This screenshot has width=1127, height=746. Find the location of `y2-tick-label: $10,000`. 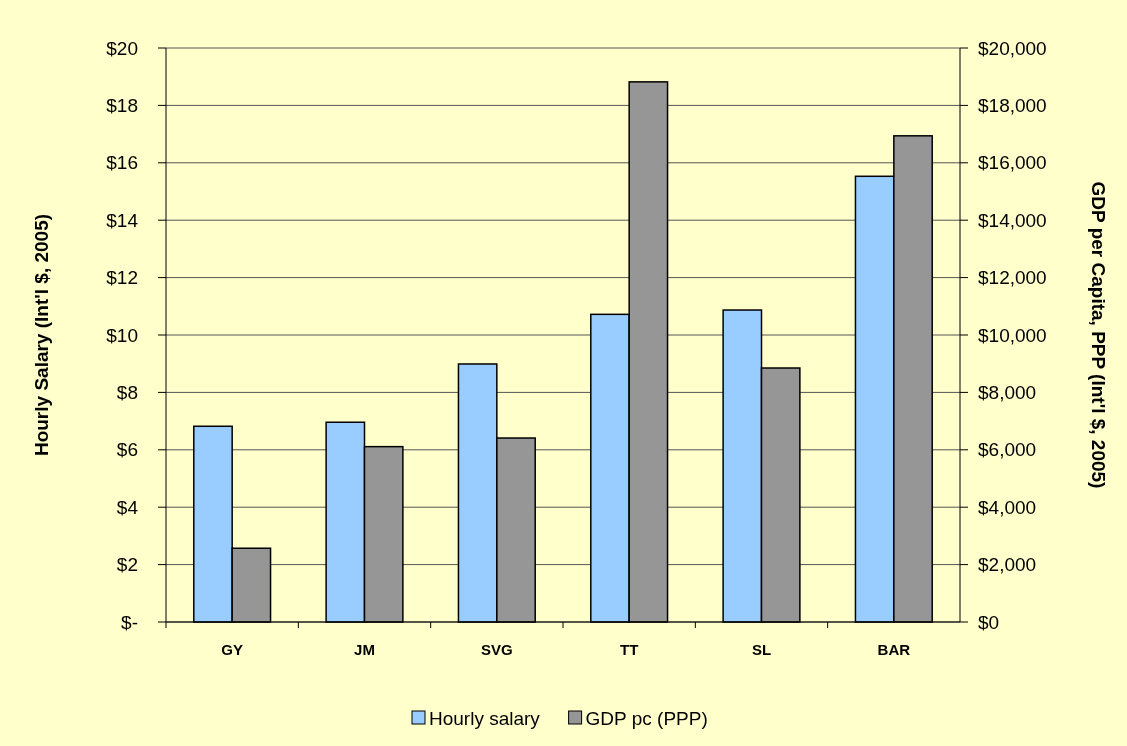

y2-tick-label: $10,000 is located at coordinates (1012, 335).